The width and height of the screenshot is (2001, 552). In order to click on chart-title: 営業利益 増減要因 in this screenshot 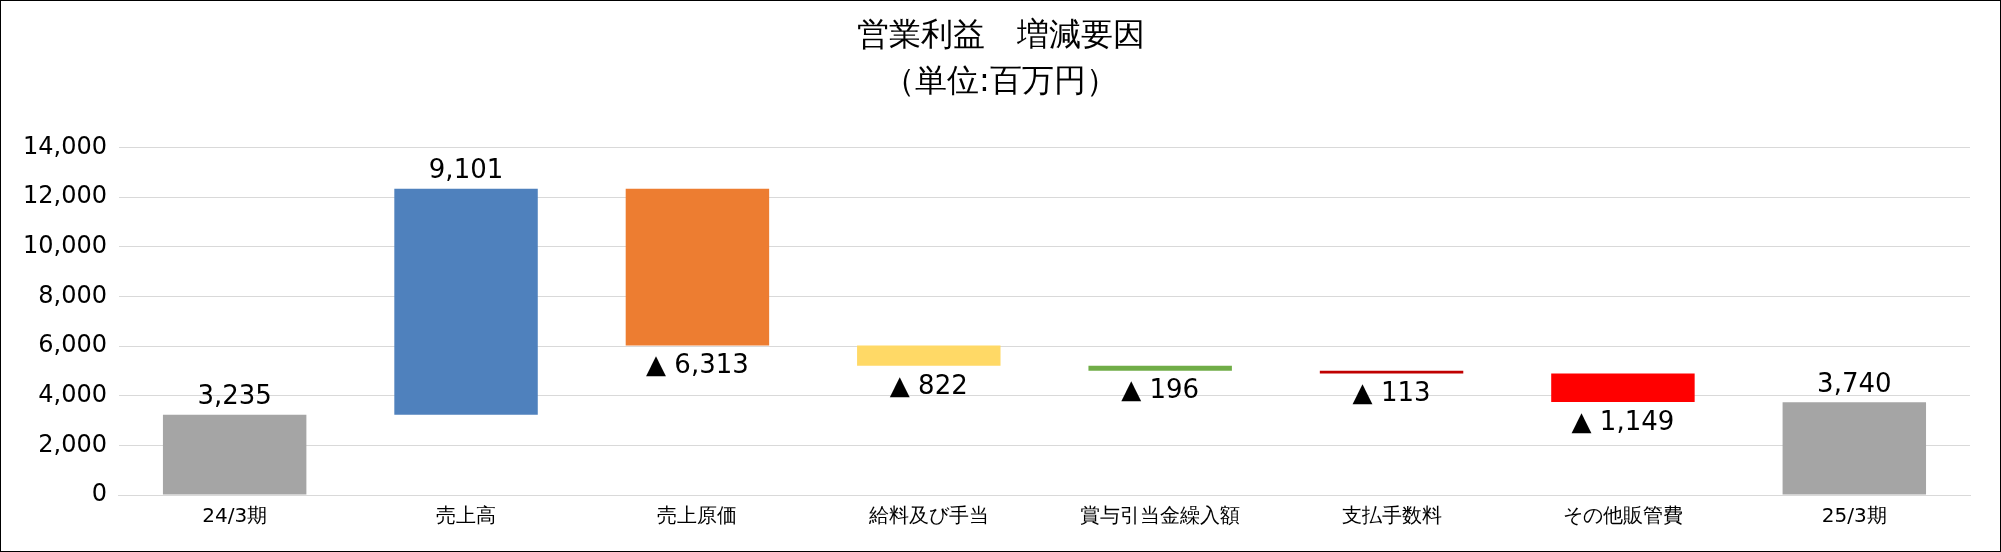, I will do `click(1000, 34)`.